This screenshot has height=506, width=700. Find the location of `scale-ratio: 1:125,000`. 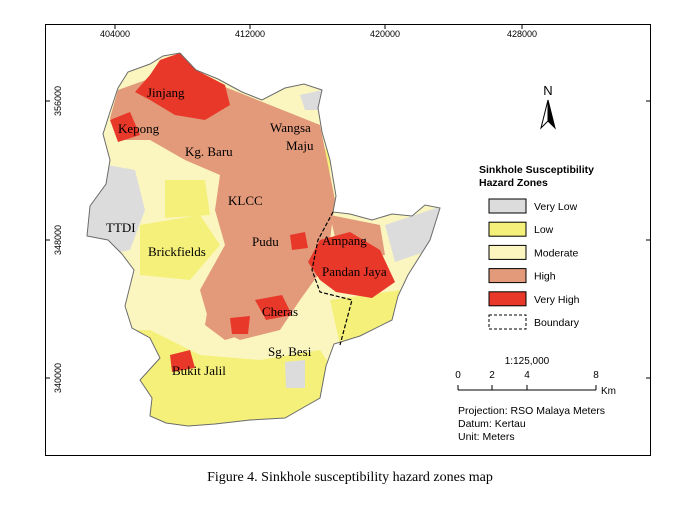

scale-ratio: 1:125,000 is located at coordinates (527, 361).